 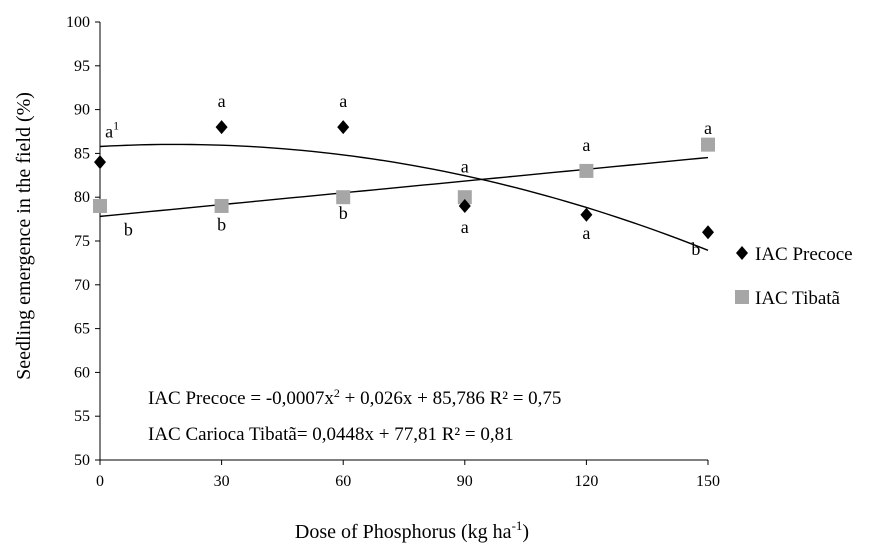 What do you see at coordinates (412, 530) in the screenshot?
I see `x-axis-title: Dose of Phosphorus (kg ha-1)` at bounding box center [412, 530].